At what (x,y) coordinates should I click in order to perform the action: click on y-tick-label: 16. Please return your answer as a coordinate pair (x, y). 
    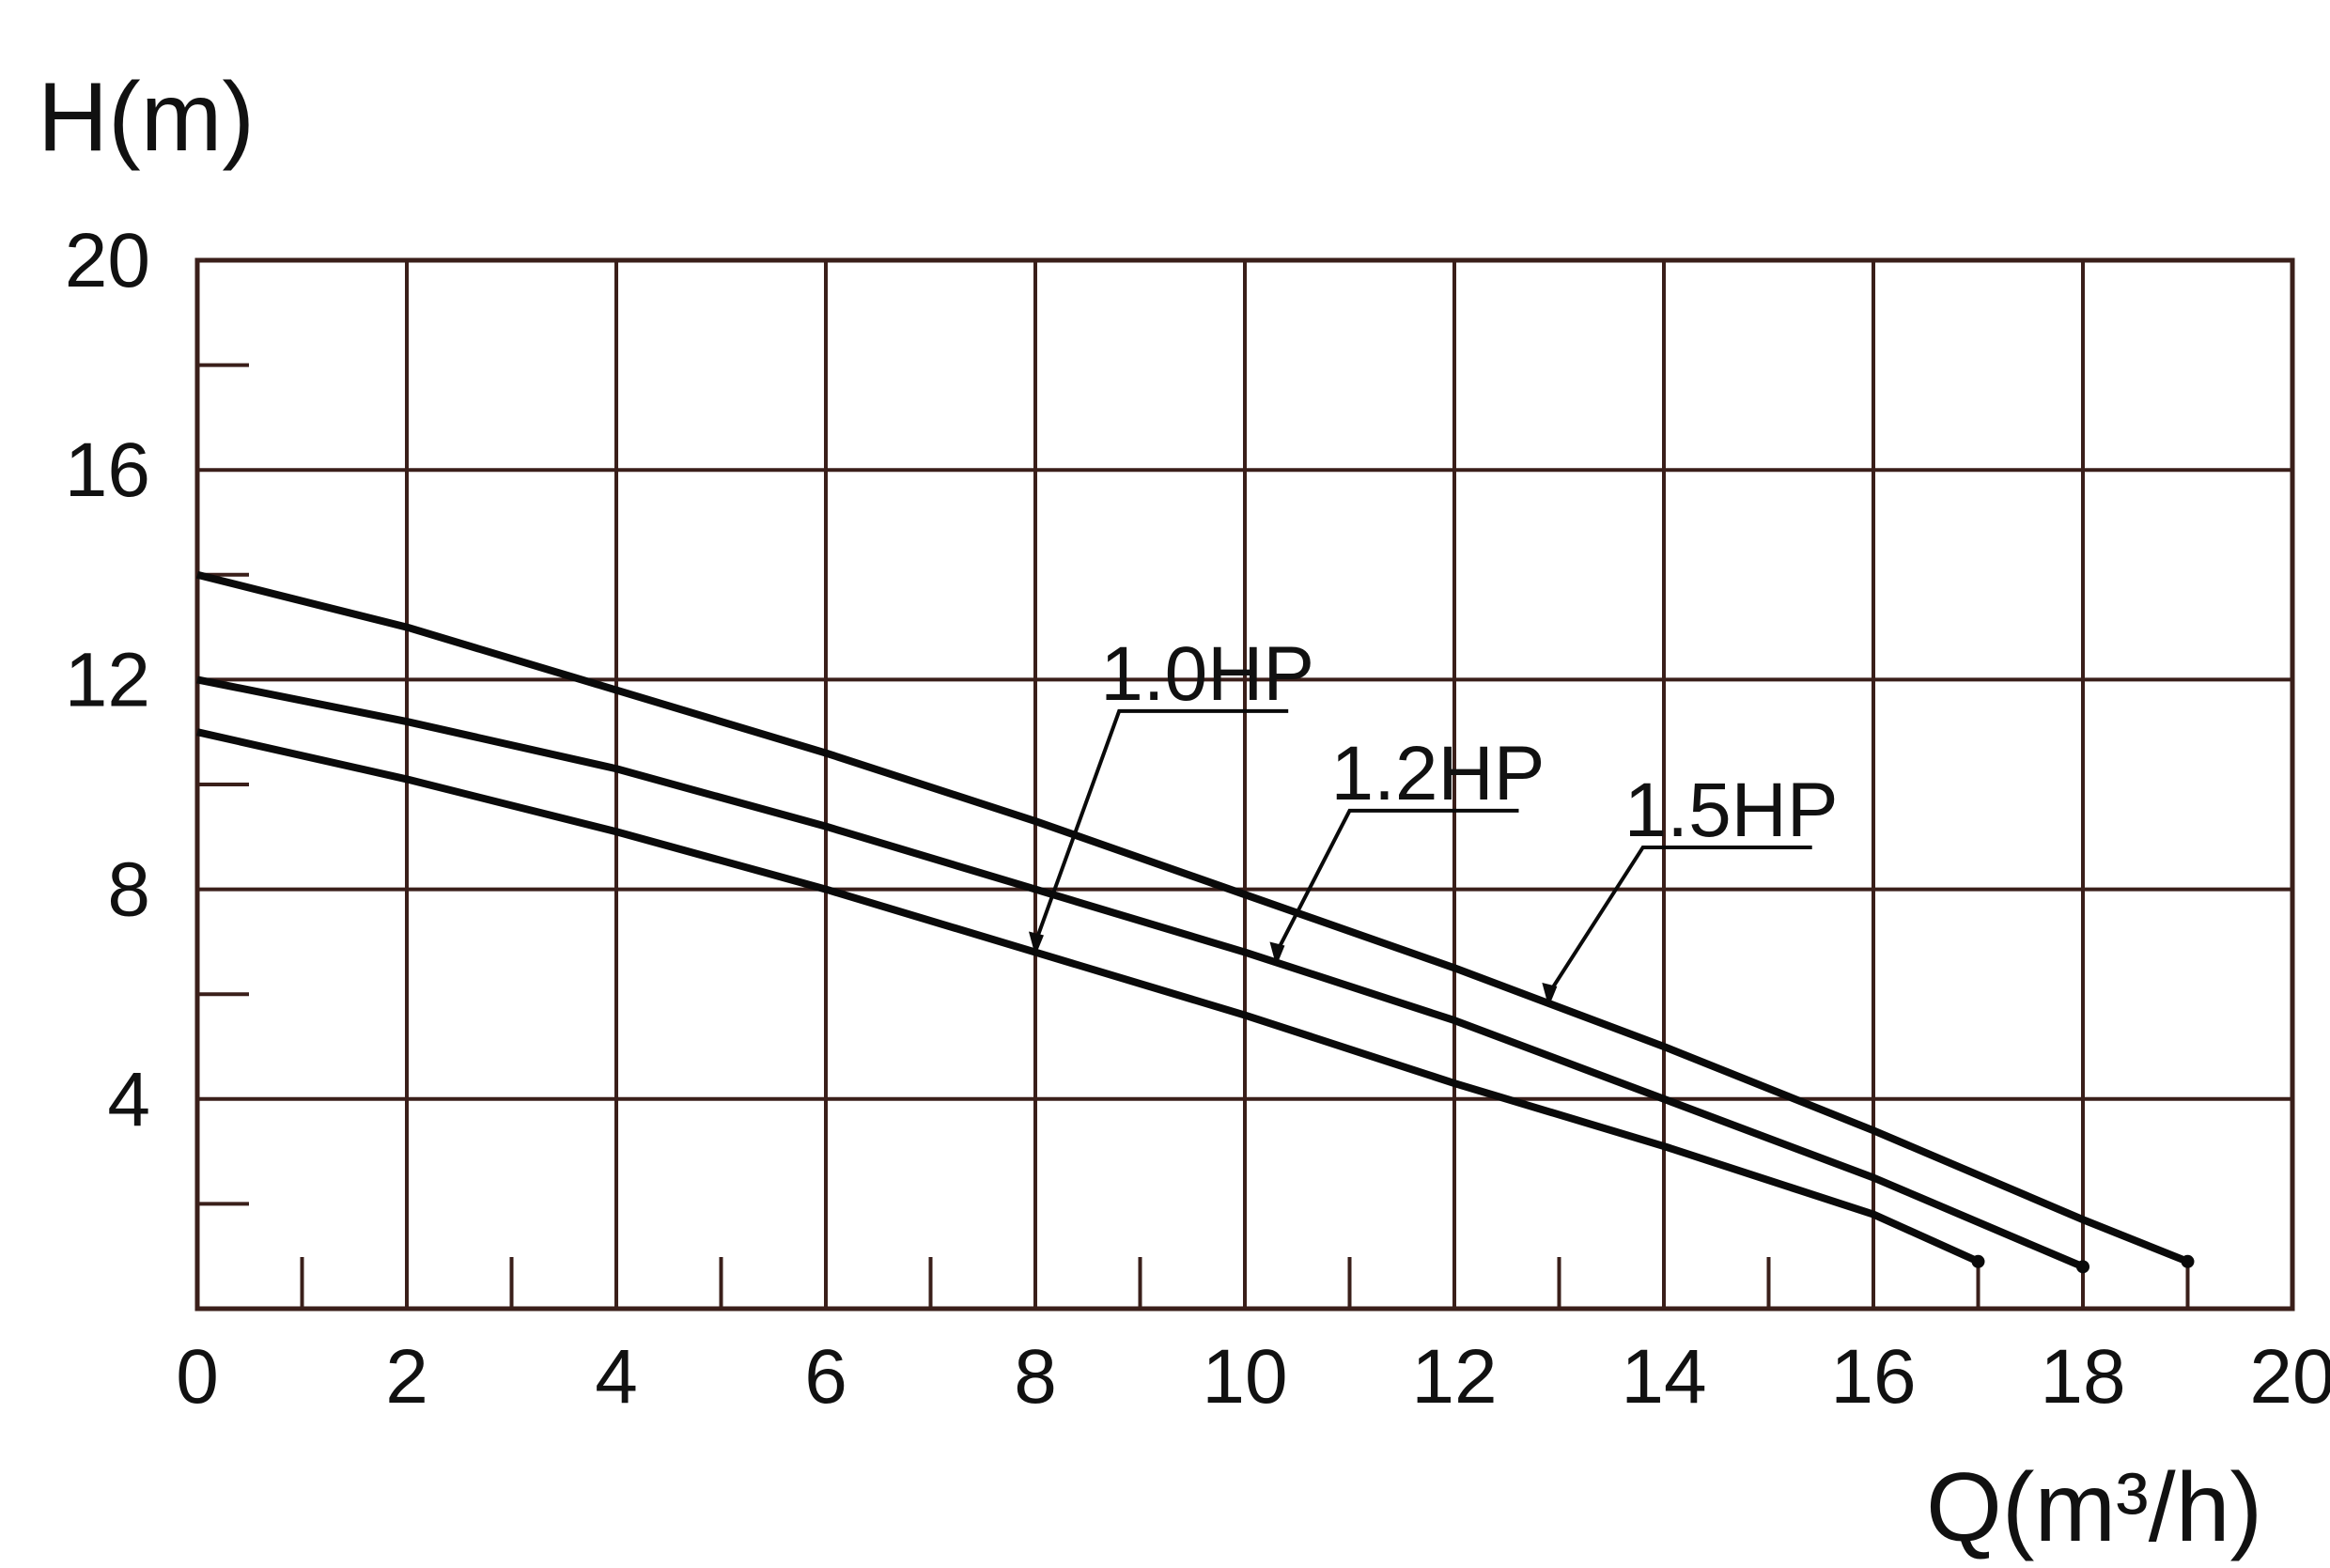
    Looking at the image, I should click on (107, 470).